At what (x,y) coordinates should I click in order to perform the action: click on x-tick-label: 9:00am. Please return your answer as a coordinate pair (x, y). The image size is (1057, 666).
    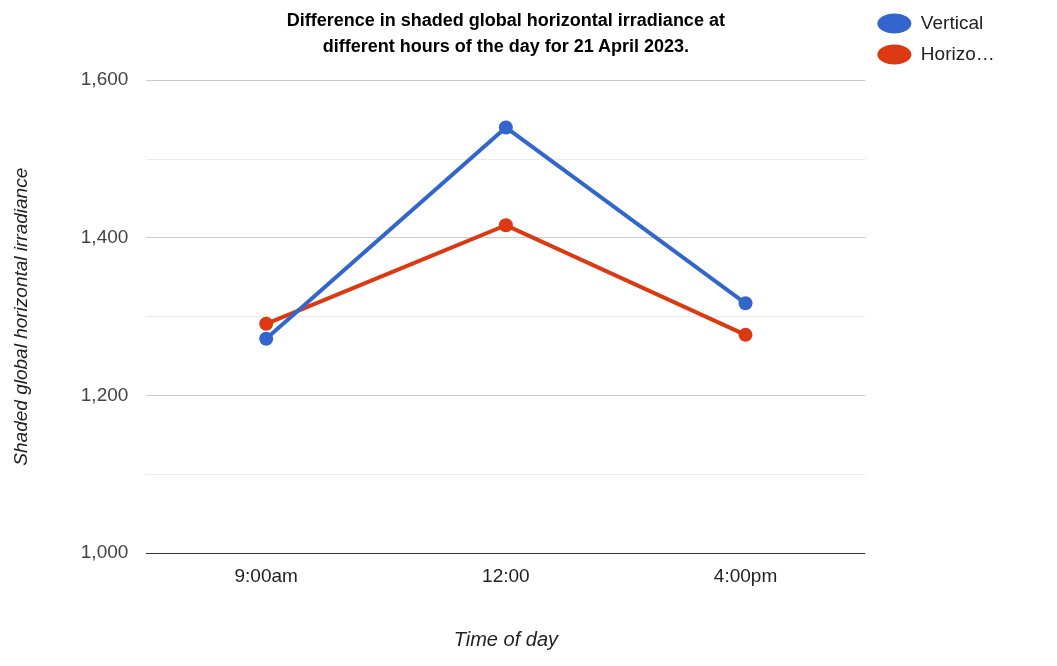
    Looking at the image, I should click on (266, 575).